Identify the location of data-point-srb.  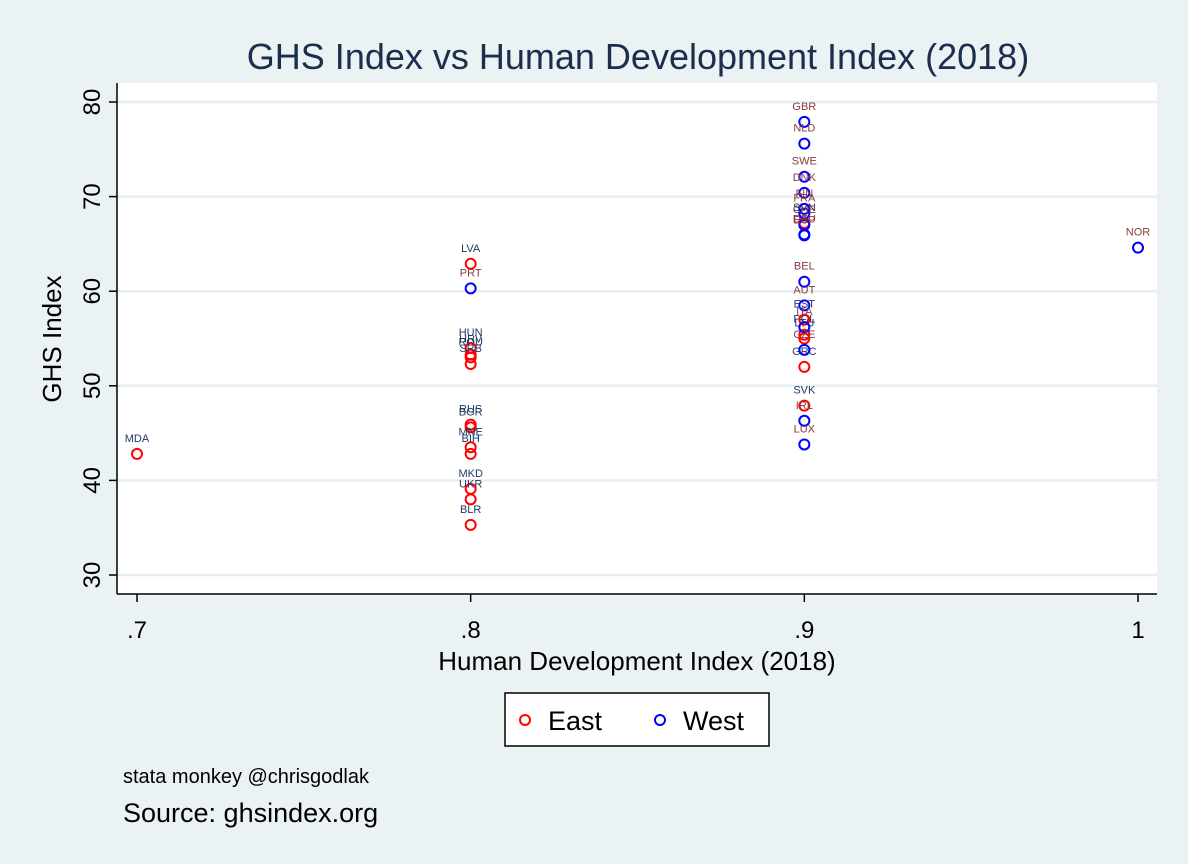
(470, 364).